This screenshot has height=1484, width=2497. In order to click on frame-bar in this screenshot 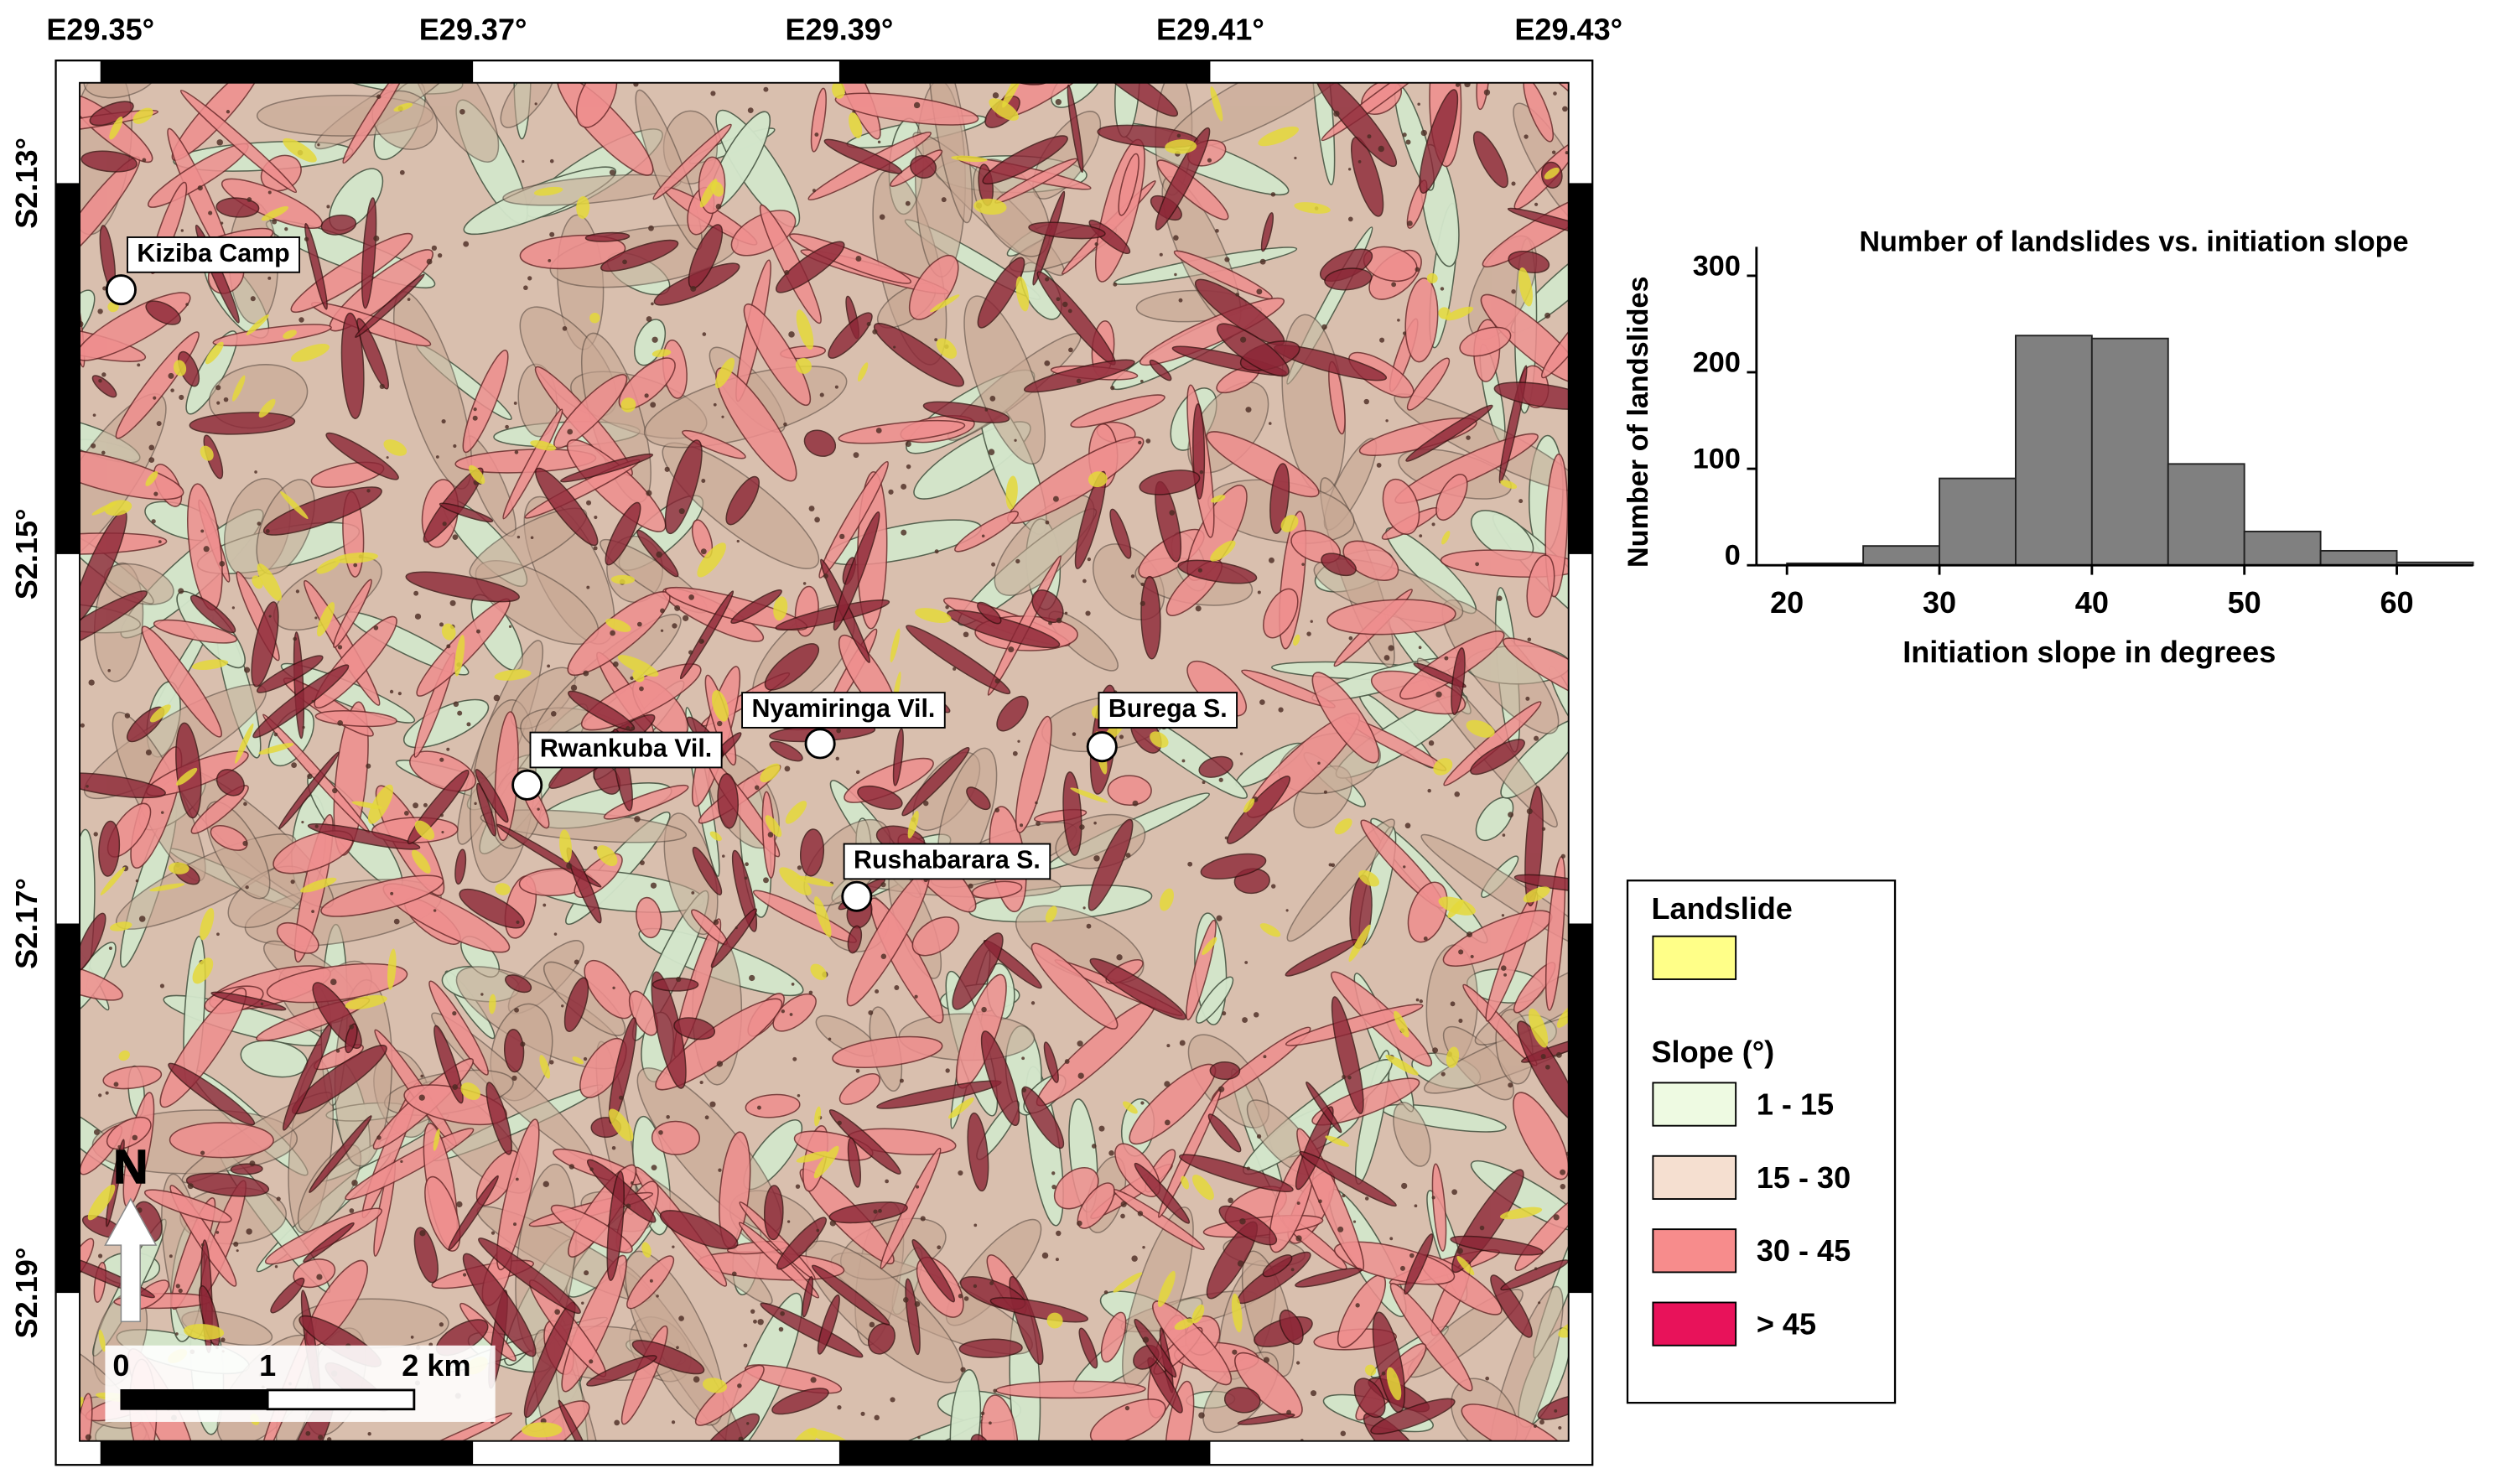, I will do `click(287, 1453)`.